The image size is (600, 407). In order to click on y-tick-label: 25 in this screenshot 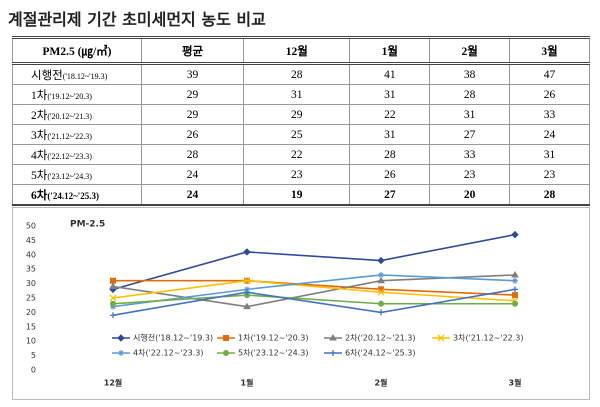, I will do `click(31, 298)`.